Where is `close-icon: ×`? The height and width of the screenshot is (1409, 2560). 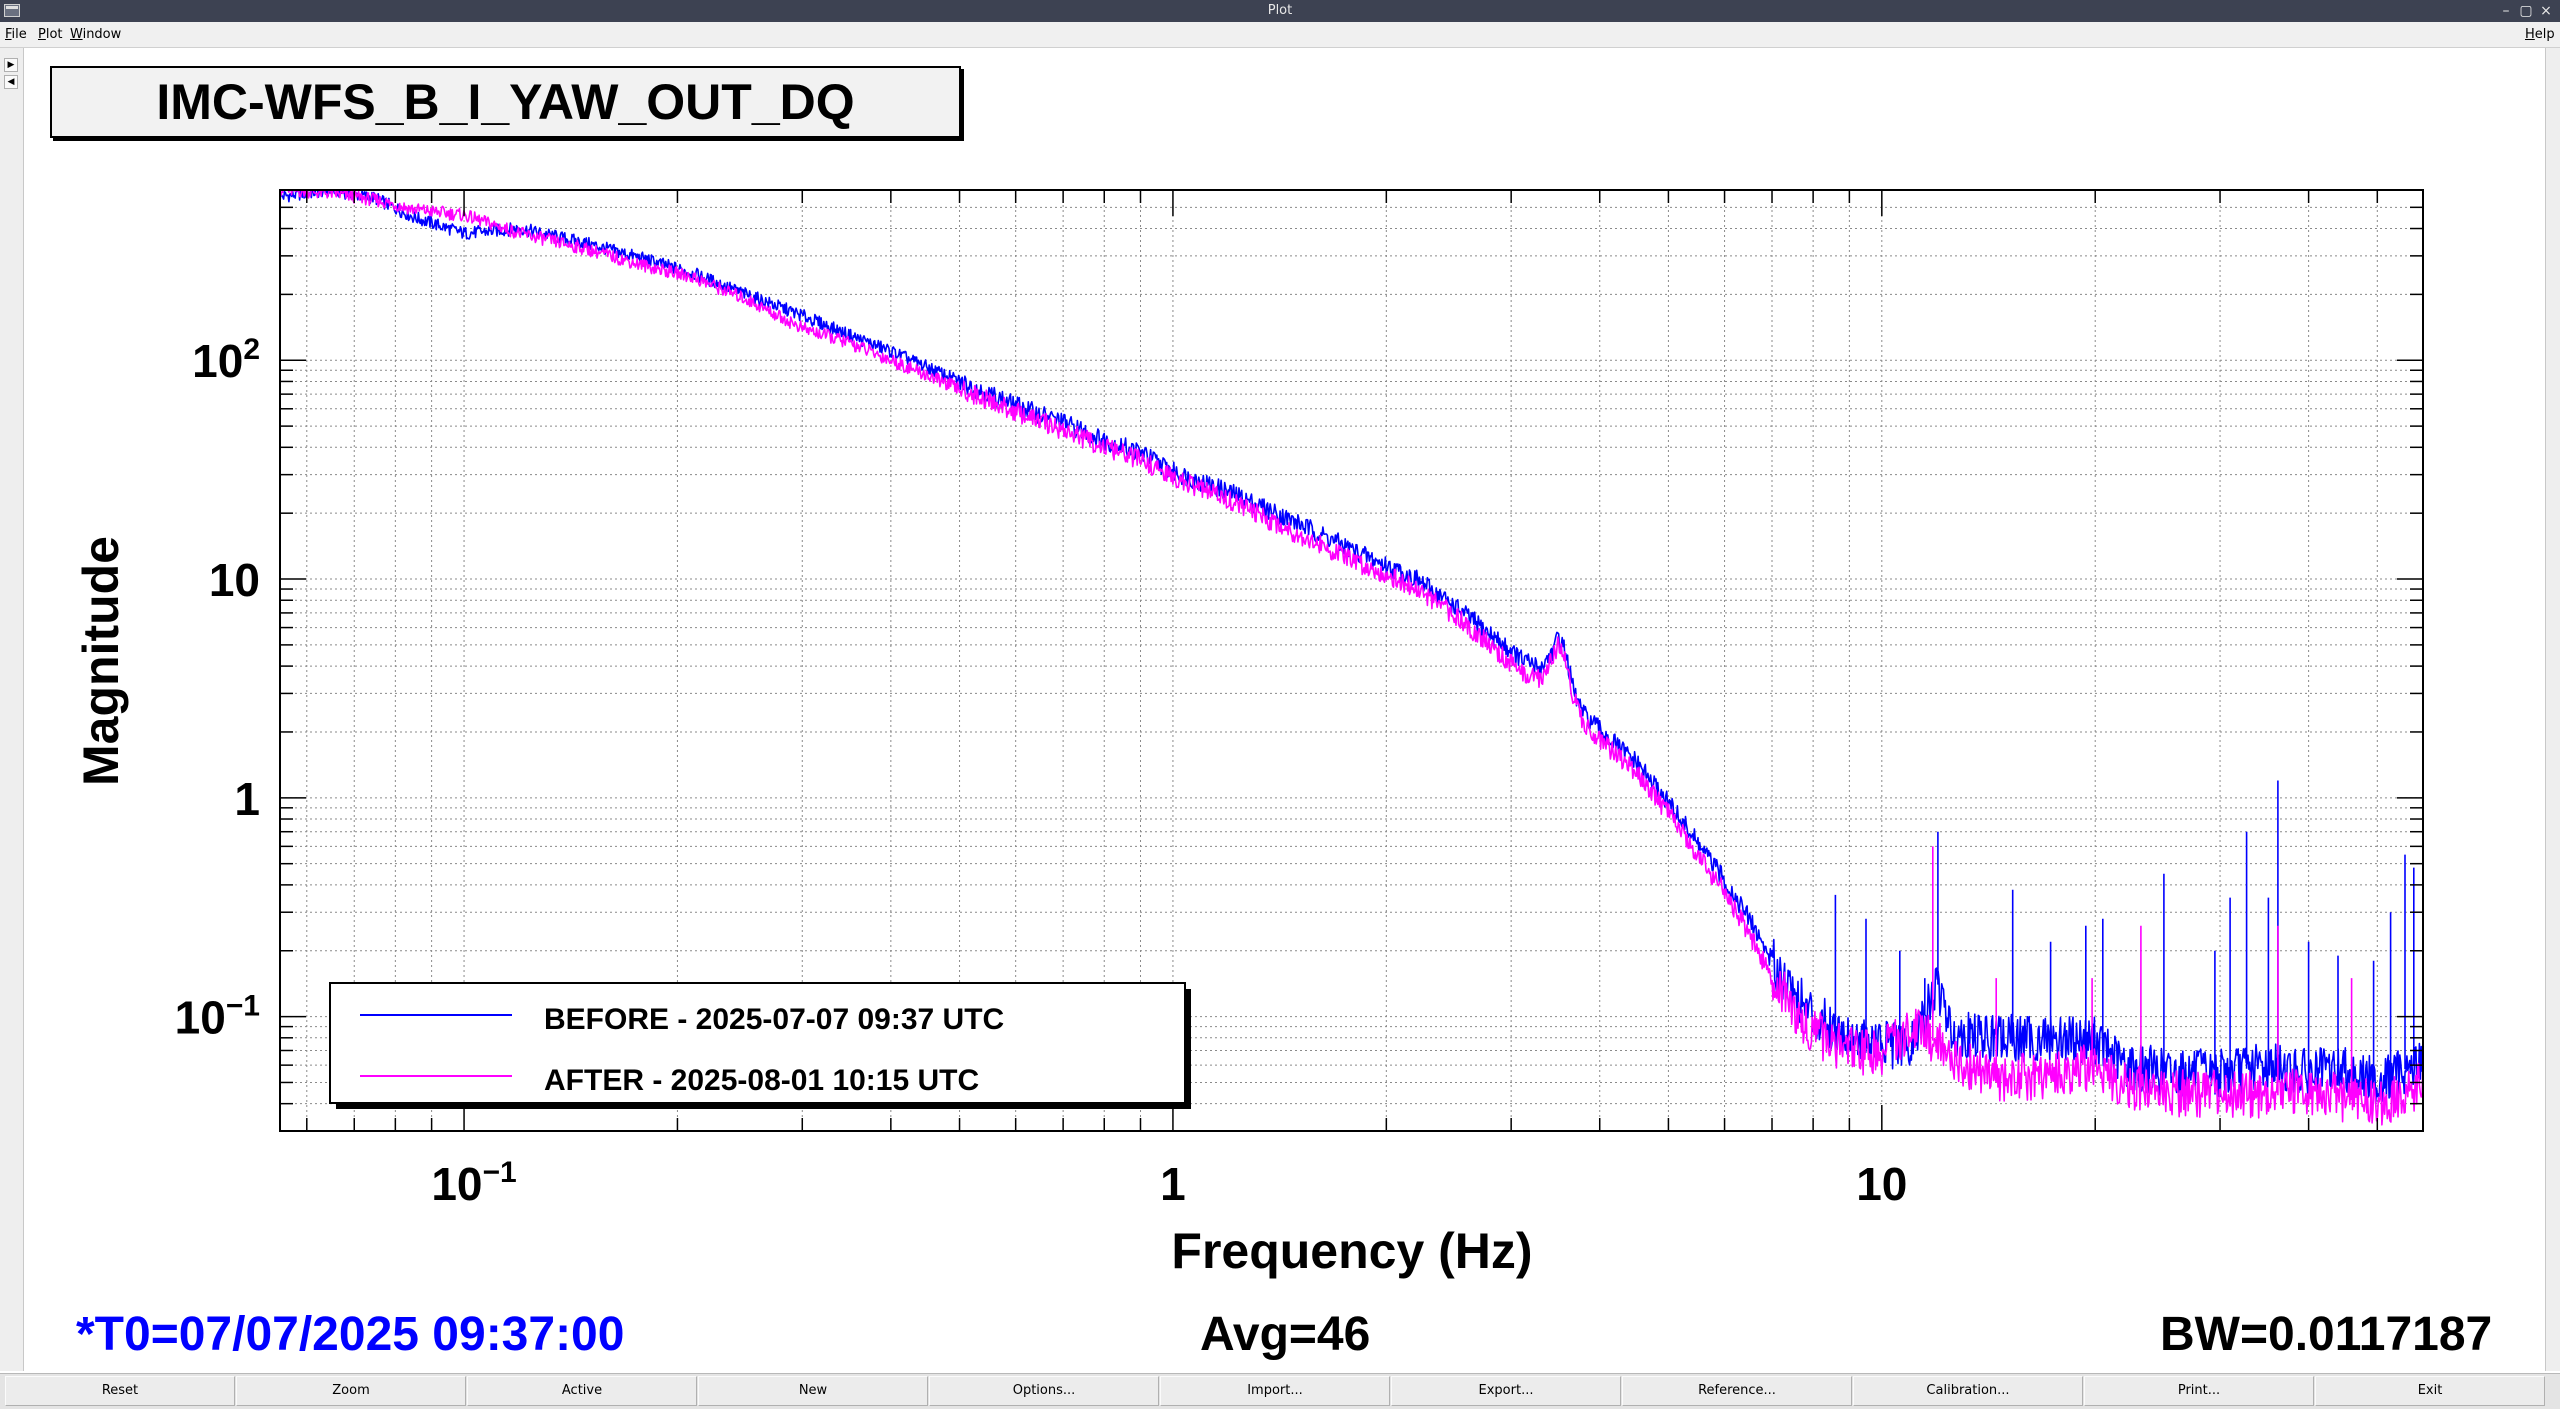
close-icon: × is located at coordinates (2546, 11).